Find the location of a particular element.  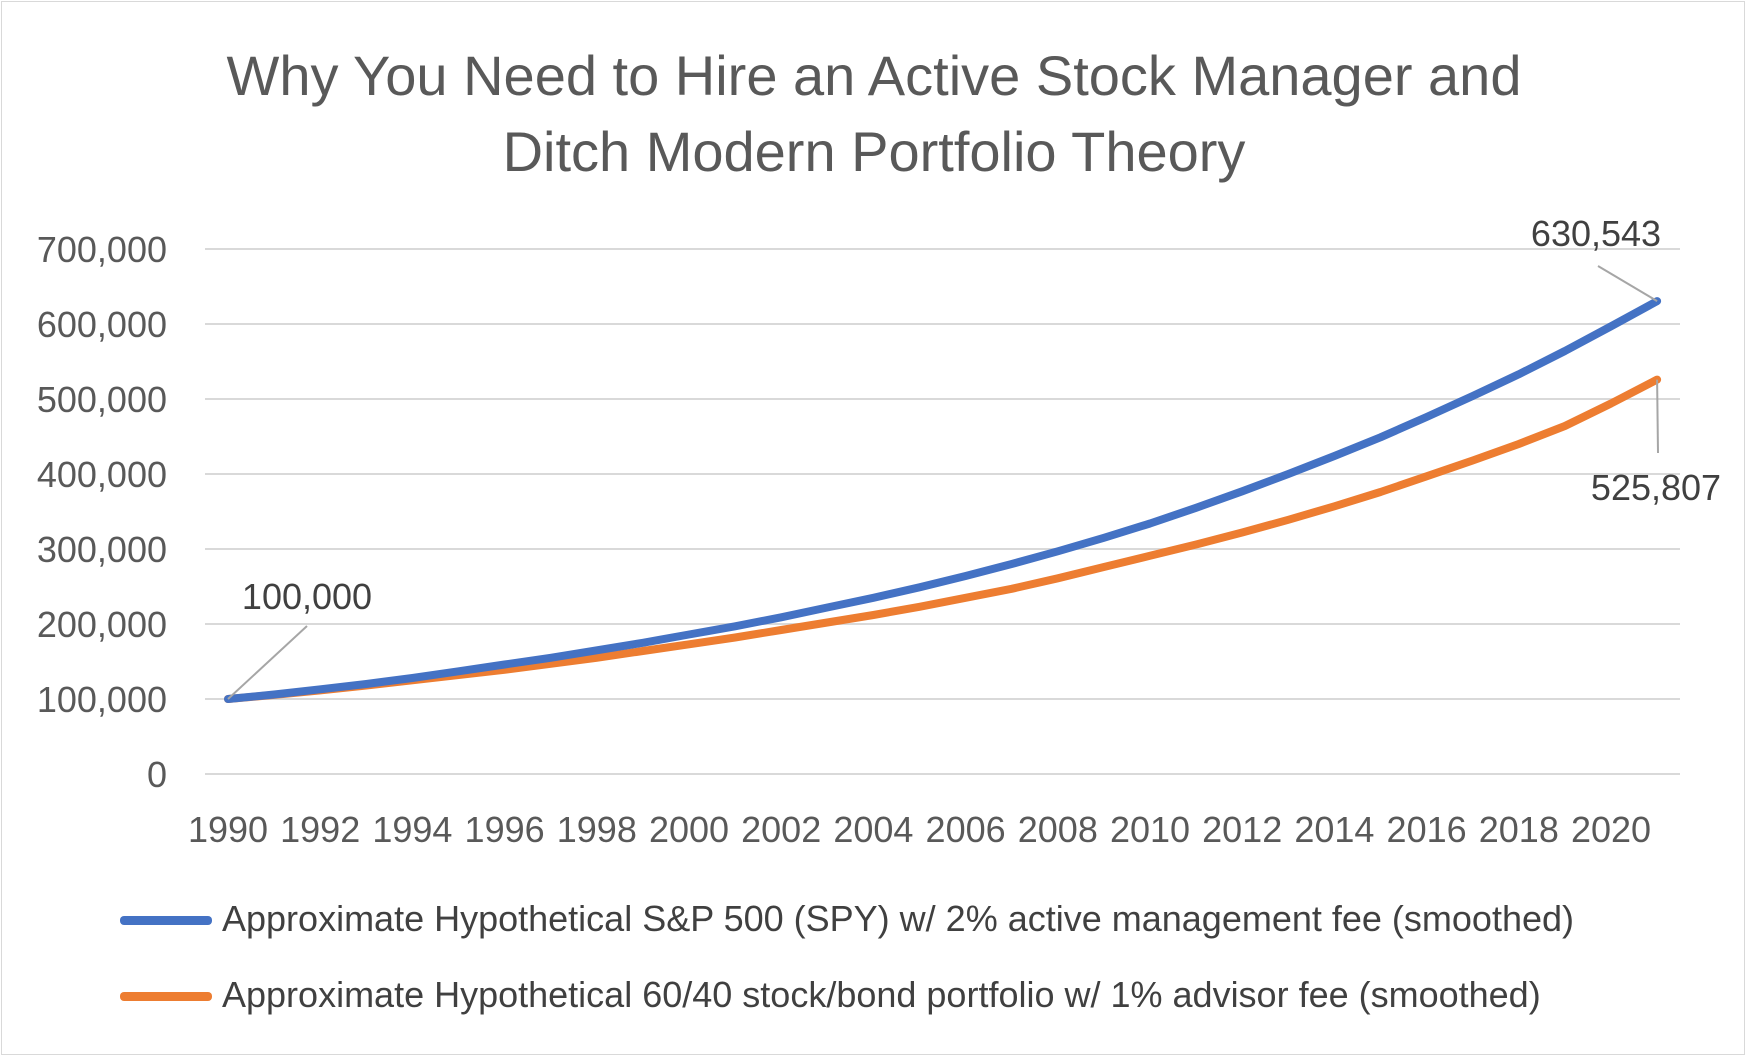

chart-title-line-2: Ditch Modern Portfolio Theory is located at coordinates (874, 151).